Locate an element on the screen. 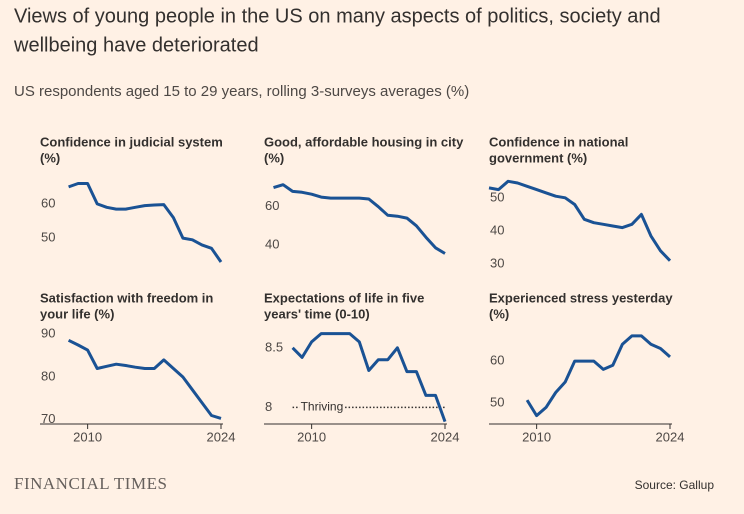  y-tick-label: 90 is located at coordinates (48, 333).